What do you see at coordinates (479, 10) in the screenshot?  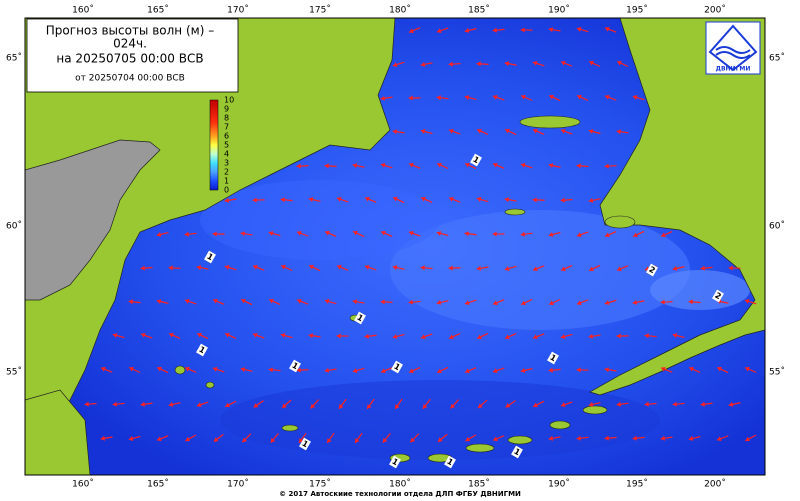 I see `lon-label: 185˚` at bounding box center [479, 10].